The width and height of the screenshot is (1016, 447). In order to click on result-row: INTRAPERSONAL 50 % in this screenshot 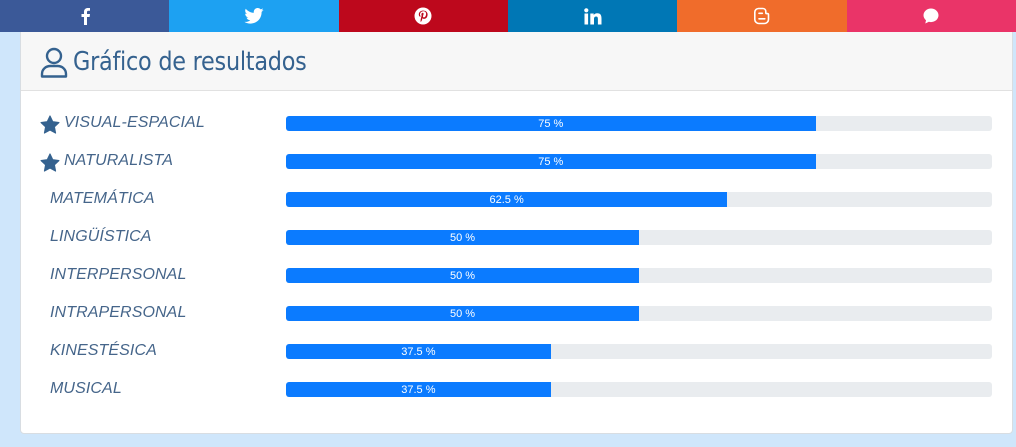, I will do `click(516, 318)`.